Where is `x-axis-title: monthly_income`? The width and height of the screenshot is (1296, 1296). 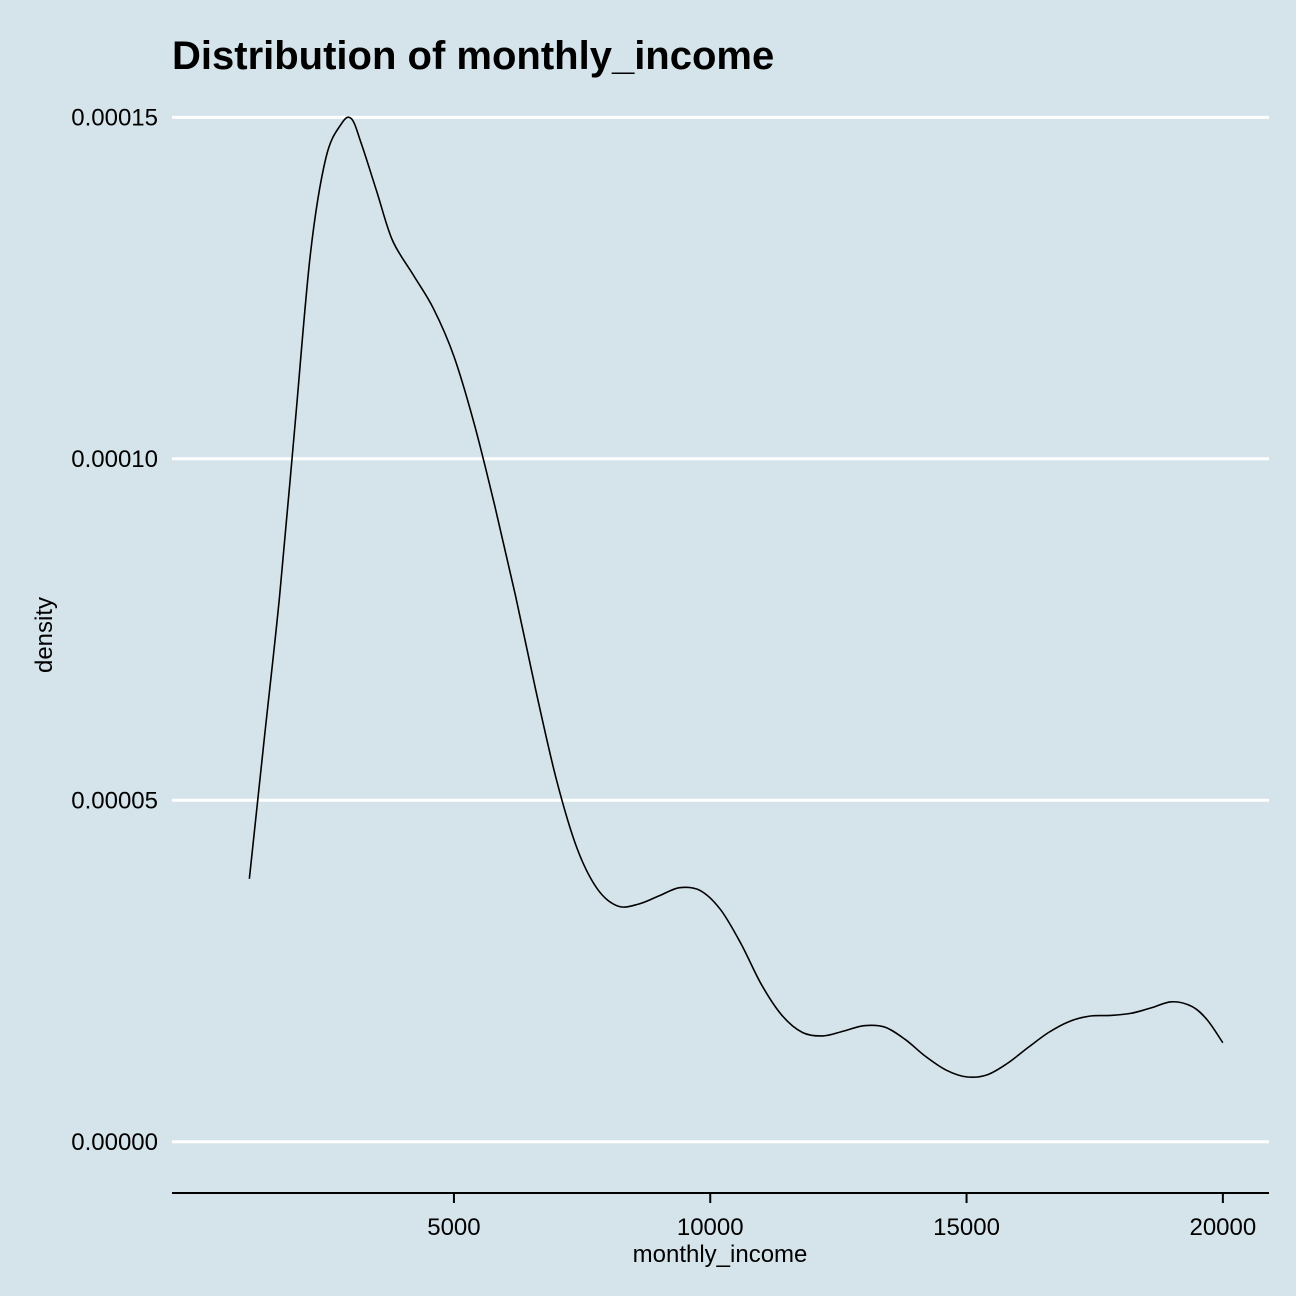 x-axis-title: monthly_income is located at coordinates (720, 1254).